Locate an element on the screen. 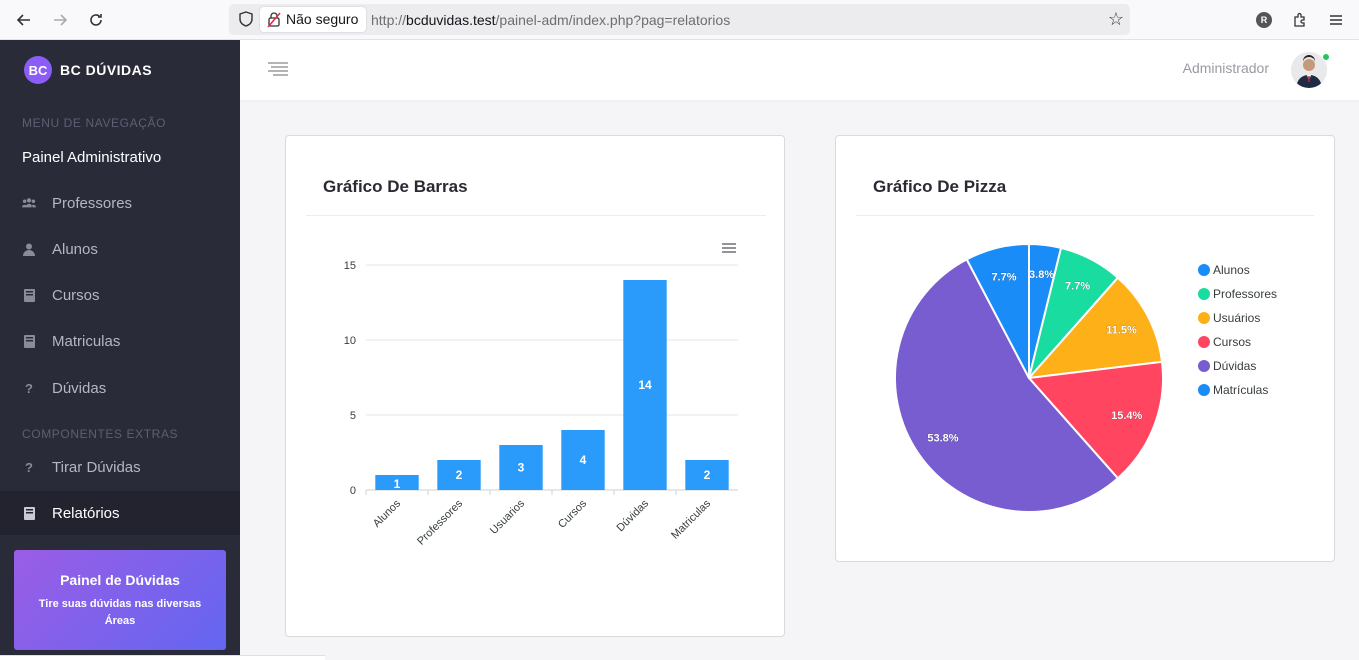  legend-label: Alunos is located at coordinates (1231, 270).